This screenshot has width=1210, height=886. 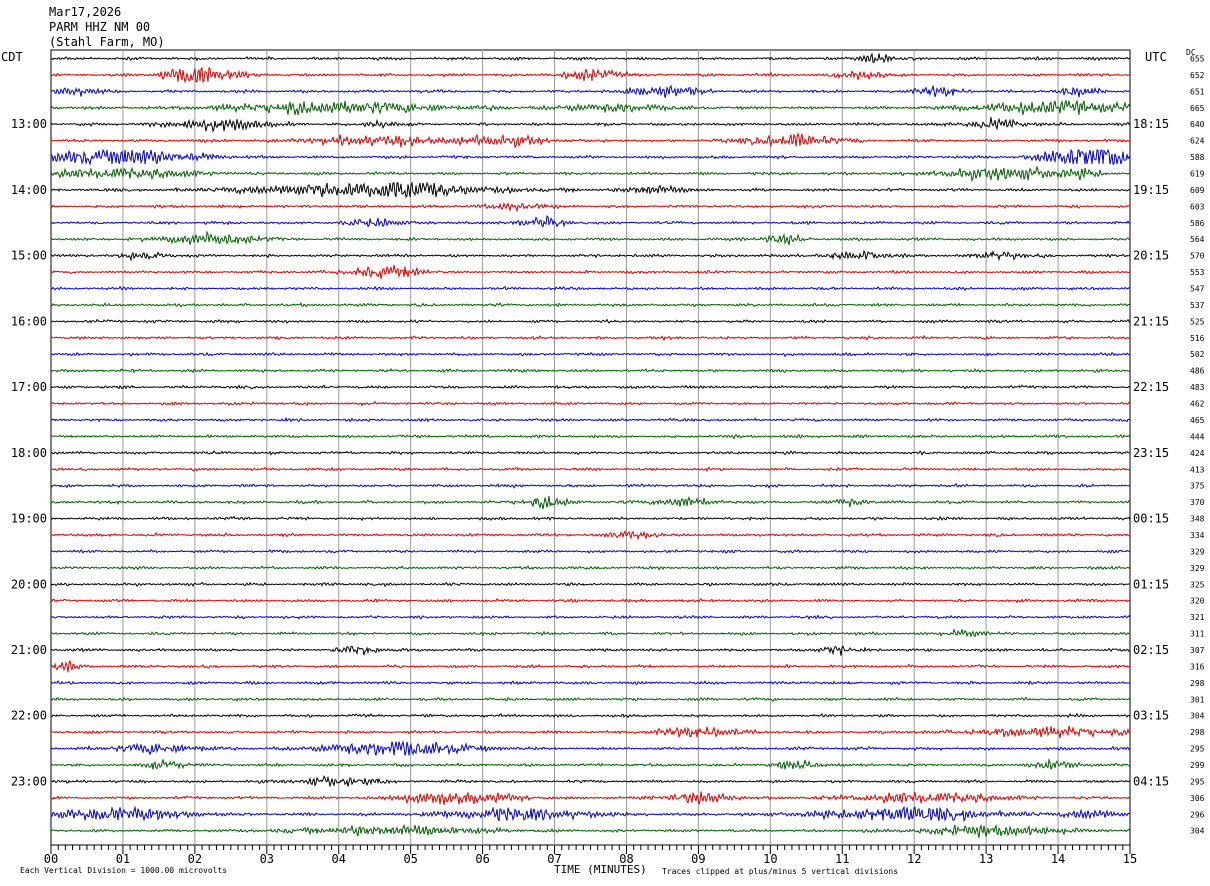 I want to click on dc-offset-label: 588, so click(x=1197, y=157).